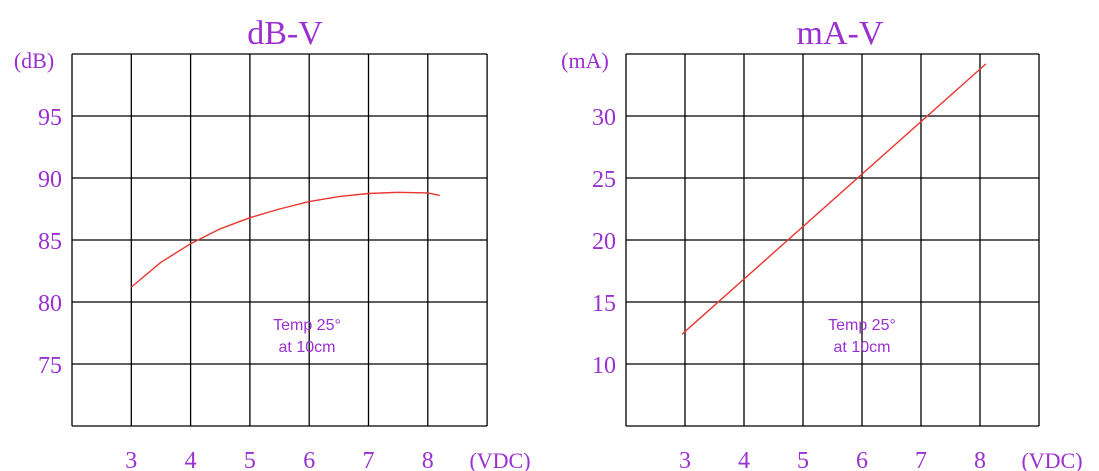  I want to click on ma-annotation-line: at 10cm, so click(862, 347).